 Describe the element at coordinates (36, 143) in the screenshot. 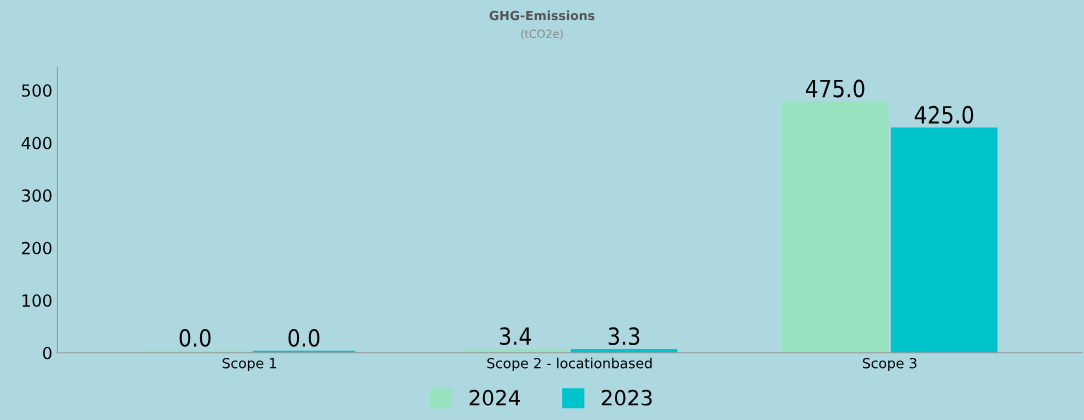

I see `y-tick-label: 400` at that location.